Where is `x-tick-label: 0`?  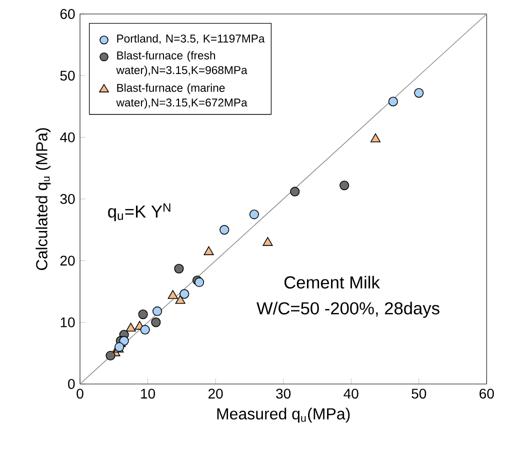 x-tick-label: 0 is located at coordinates (80, 393).